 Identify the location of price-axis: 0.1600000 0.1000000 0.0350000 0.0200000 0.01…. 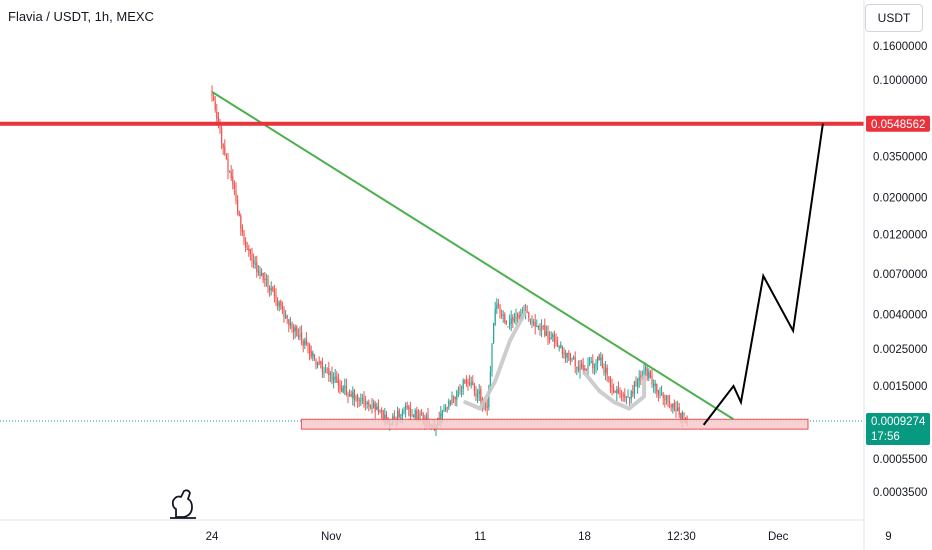
(896, 275).